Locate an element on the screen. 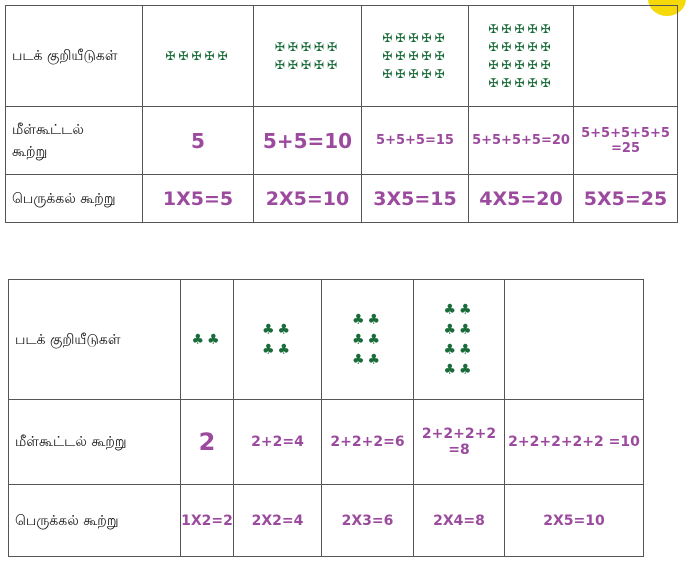 The height and width of the screenshot is (570, 692). multiplication-statement: 4X5=20 is located at coordinates (521, 198).